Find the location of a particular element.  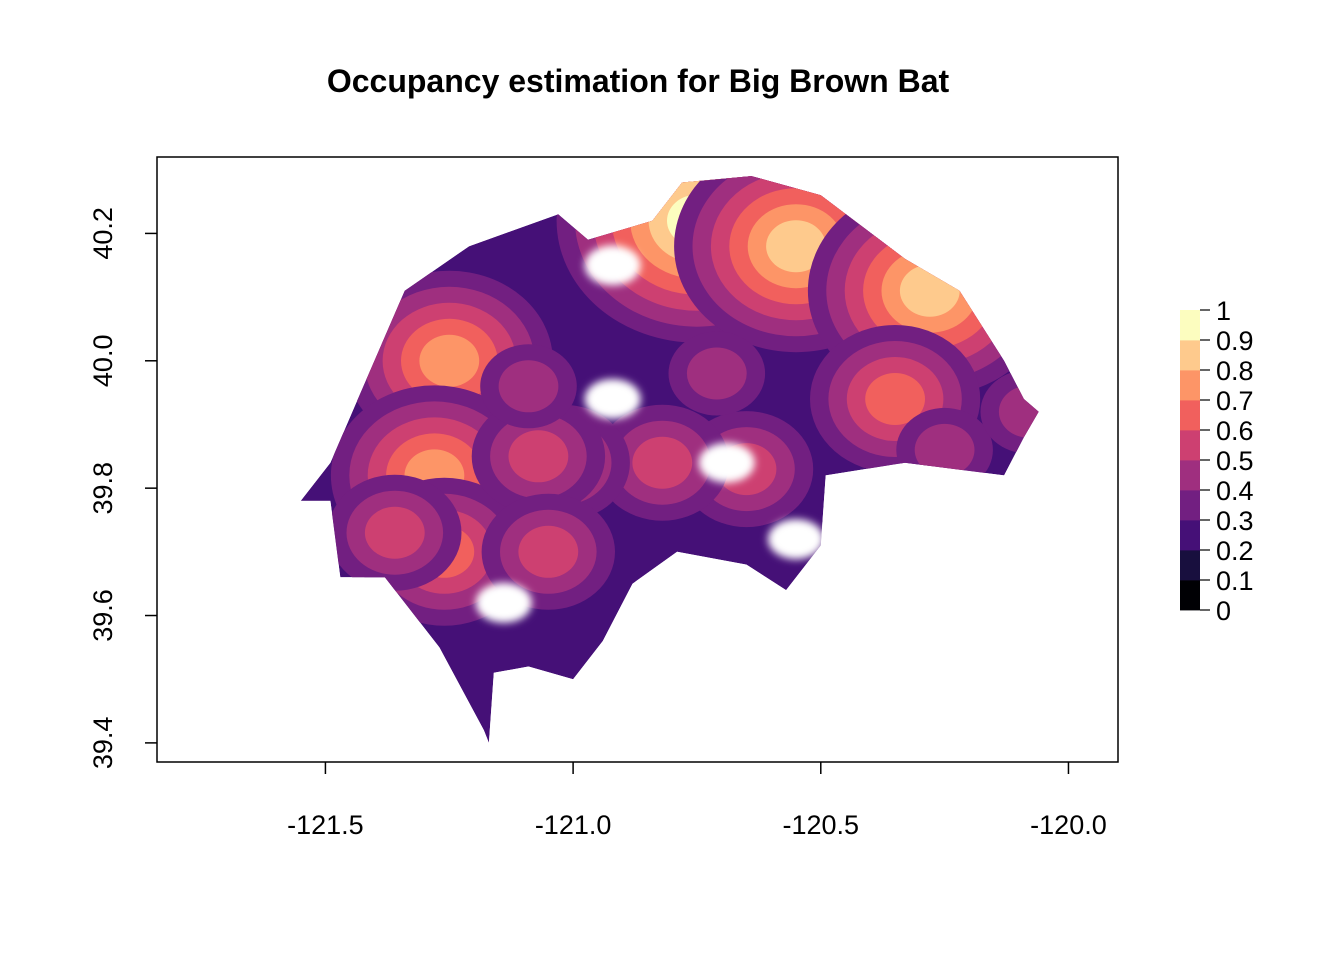

x-tick-label: -120.5 is located at coordinates (821, 825).